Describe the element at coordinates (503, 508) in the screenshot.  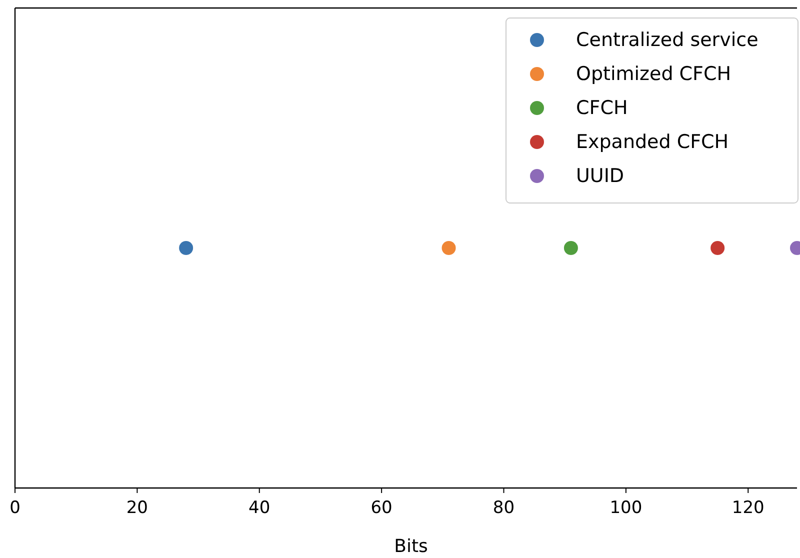
I see `x-tick-label: 80` at that location.